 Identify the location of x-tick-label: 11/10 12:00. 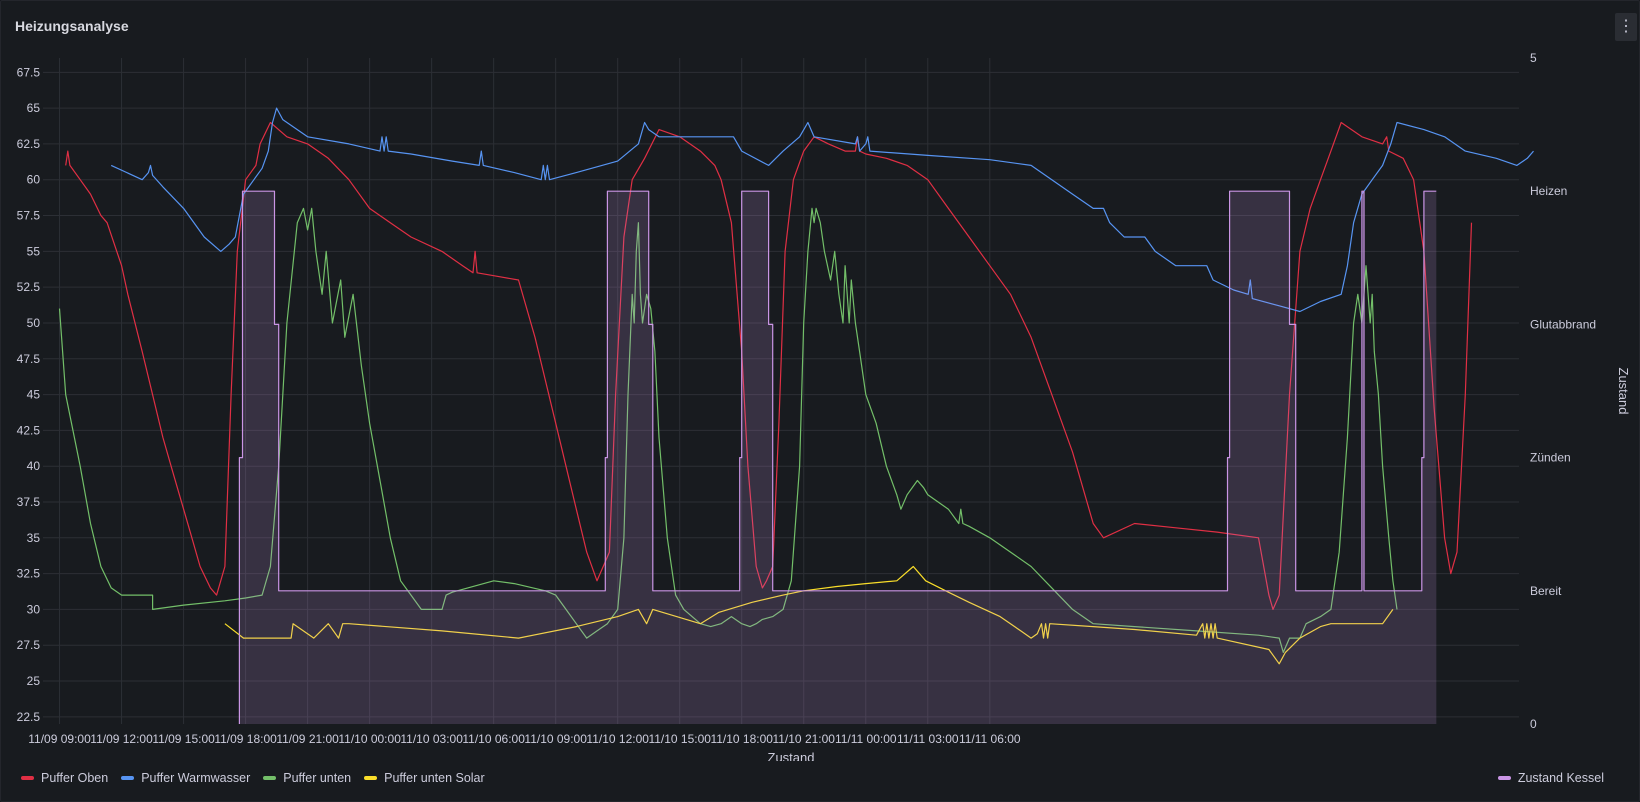
(617, 739).